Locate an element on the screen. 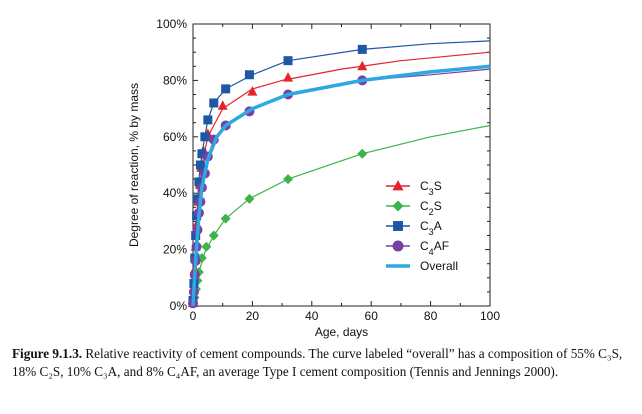 This screenshot has width=642, height=414. legend-label-c3s: C3S is located at coordinates (431, 188).